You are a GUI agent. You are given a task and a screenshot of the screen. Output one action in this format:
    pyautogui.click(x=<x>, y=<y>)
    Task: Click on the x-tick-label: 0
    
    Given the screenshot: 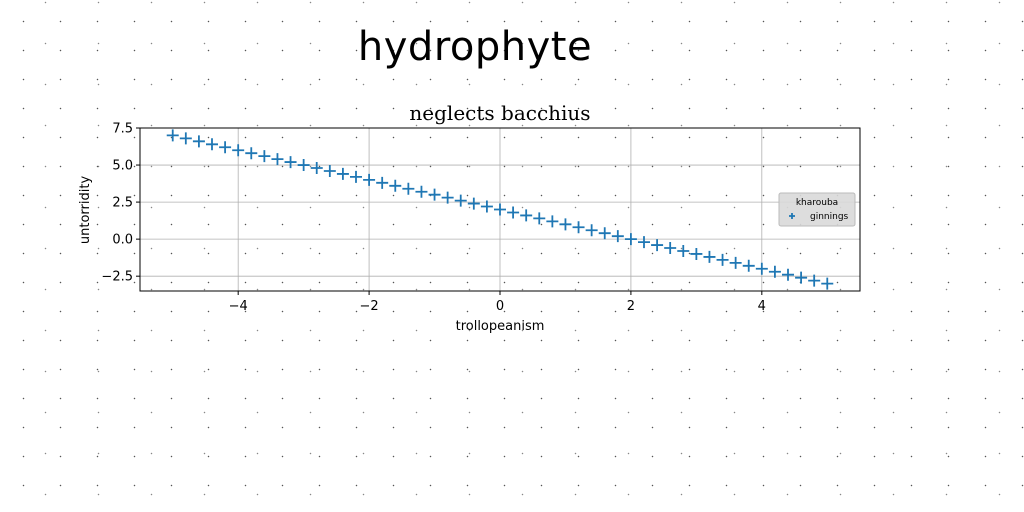 What is the action you would take?
    pyautogui.click(x=500, y=306)
    